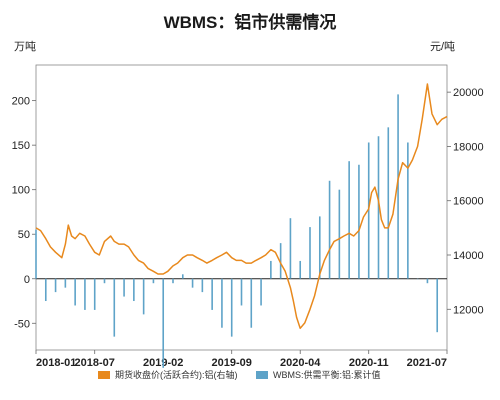 The image size is (500, 400). I want to click on right-axis-tick-label: 14000, so click(468, 256).